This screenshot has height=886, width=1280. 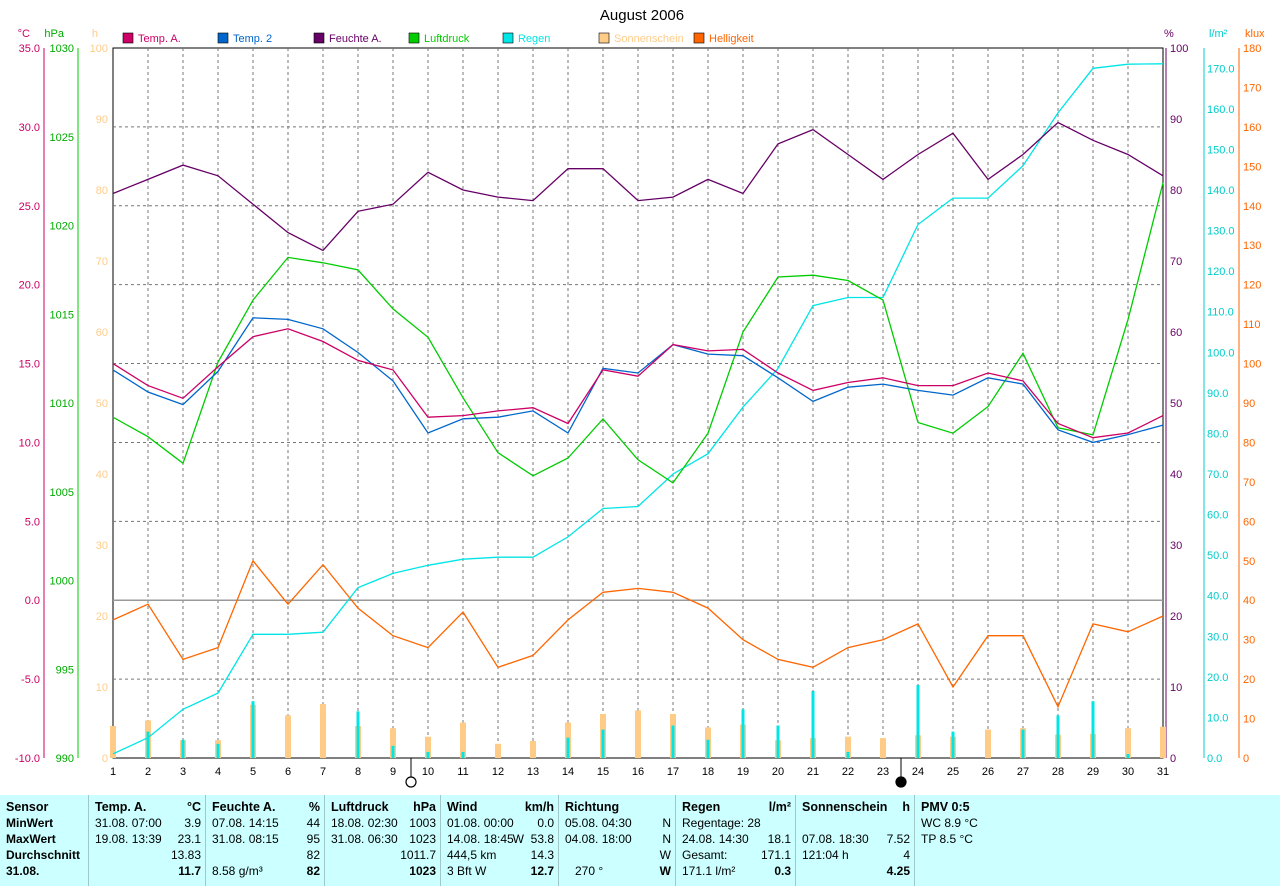 What do you see at coordinates (545, 823) in the screenshot?
I see `wind-min-value: 0.0` at bounding box center [545, 823].